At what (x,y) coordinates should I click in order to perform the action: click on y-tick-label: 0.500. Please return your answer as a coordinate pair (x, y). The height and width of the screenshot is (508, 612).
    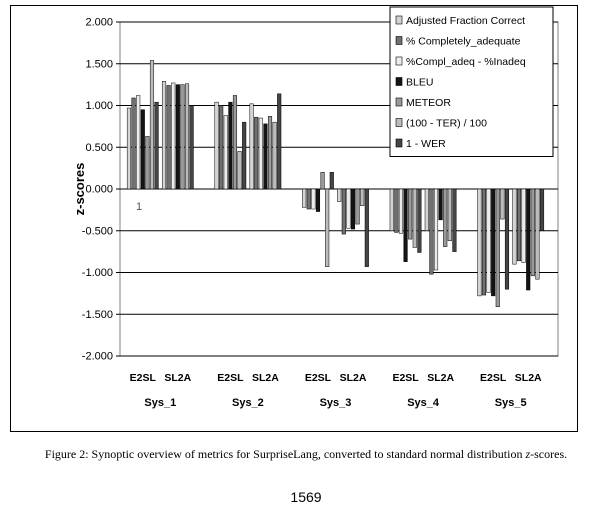
    Looking at the image, I should click on (99, 148).